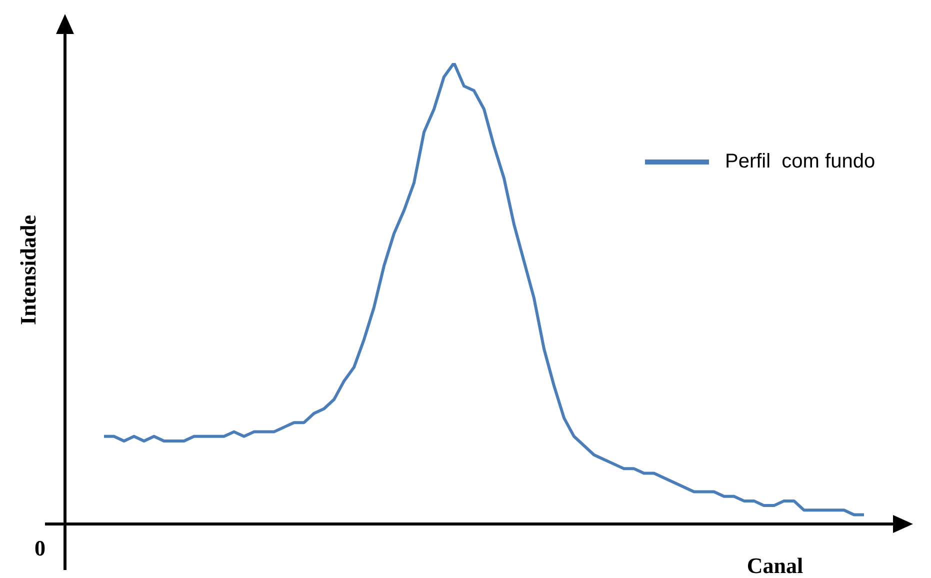 The height and width of the screenshot is (578, 931). What do you see at coordinates (800, 161) in the screenshot?
I see `legend-label: Perfil com fundo` at bounding box center [800, 161].